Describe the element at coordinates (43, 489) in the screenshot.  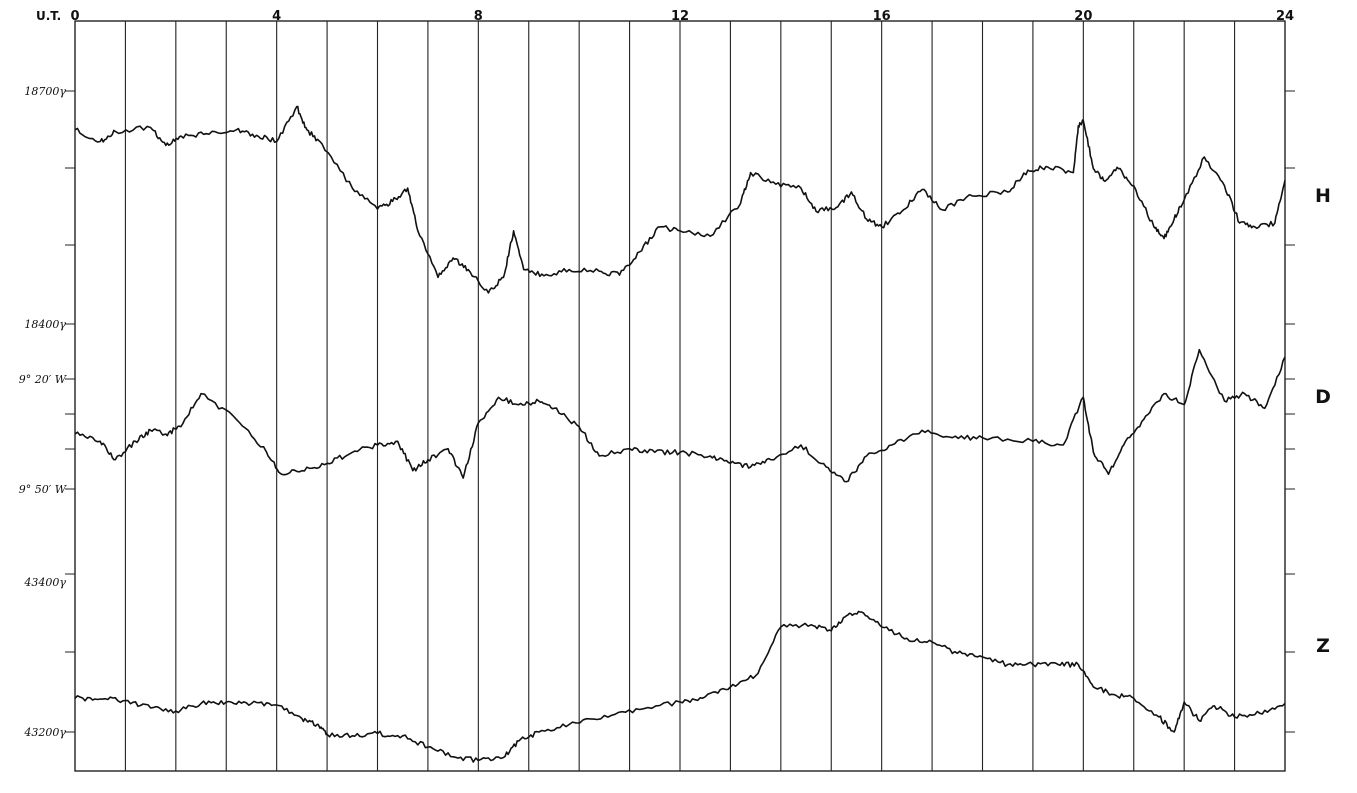
I see `scale-label-D-1: 9° 50′ W` at that location.